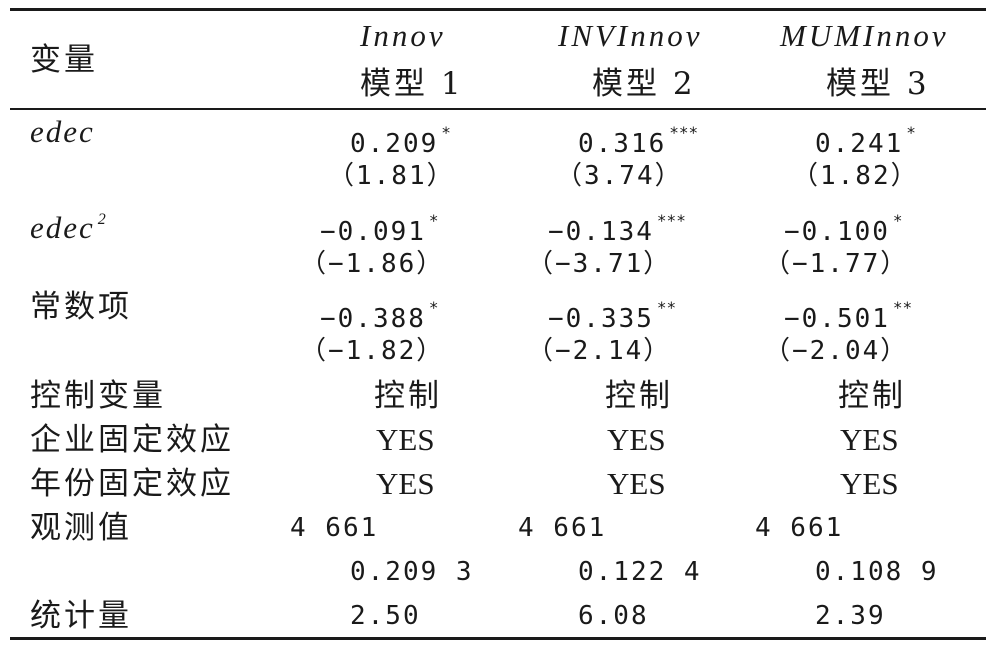 The image size is (992, 648). I want to click on coef-constant-1: −0.388 *, so click(379, 316).